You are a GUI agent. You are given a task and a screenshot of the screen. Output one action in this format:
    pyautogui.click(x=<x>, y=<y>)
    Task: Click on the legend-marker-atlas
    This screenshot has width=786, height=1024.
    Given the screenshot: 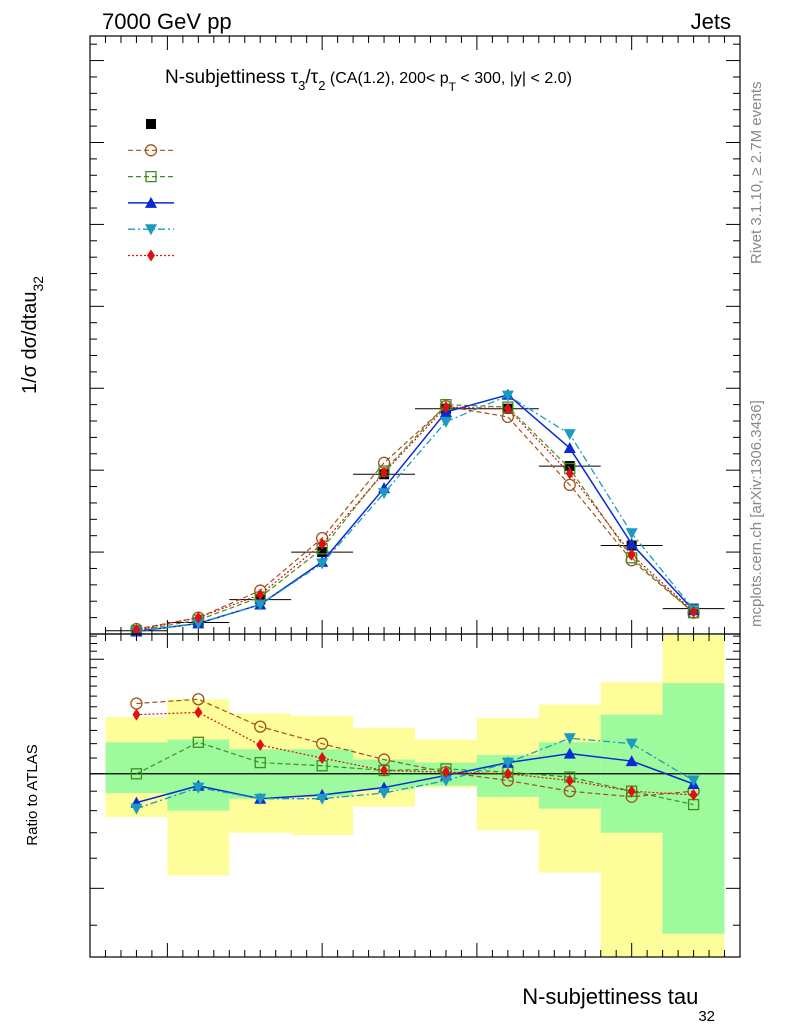 What is the action you would take?
    pyautogui.click(x=151, y=124)
    